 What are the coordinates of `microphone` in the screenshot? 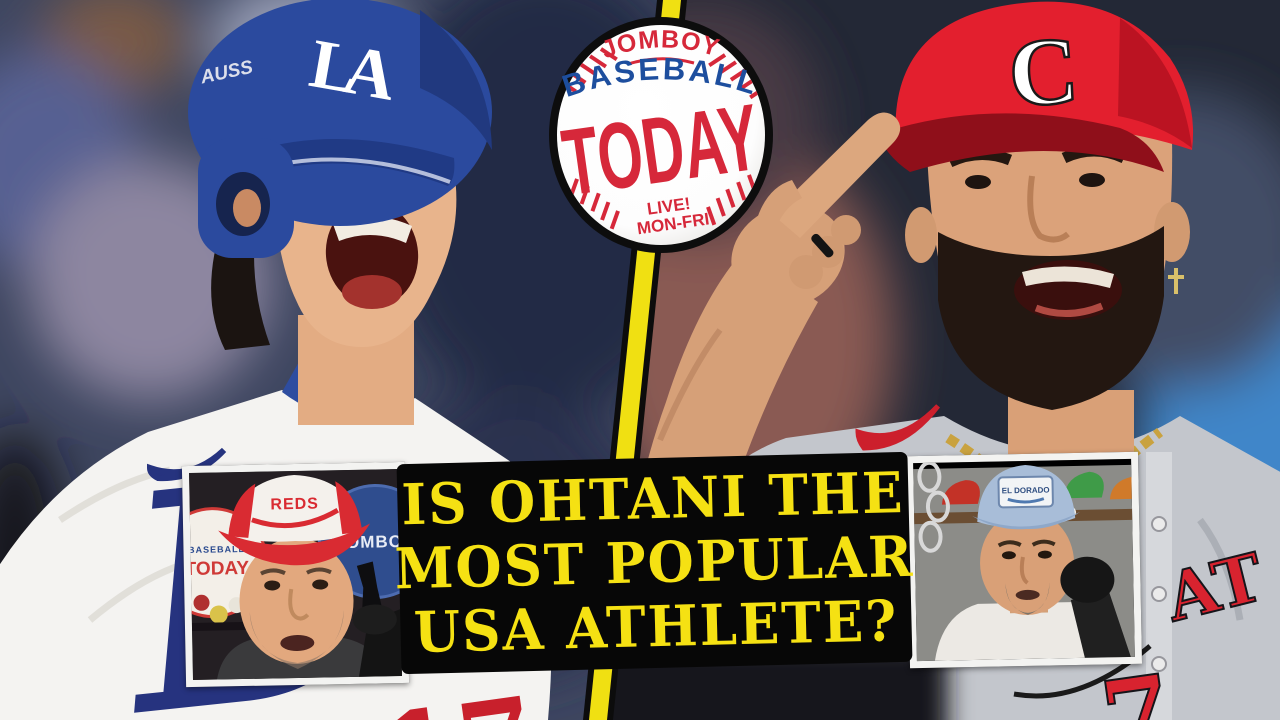 It's located at (1095, 607).